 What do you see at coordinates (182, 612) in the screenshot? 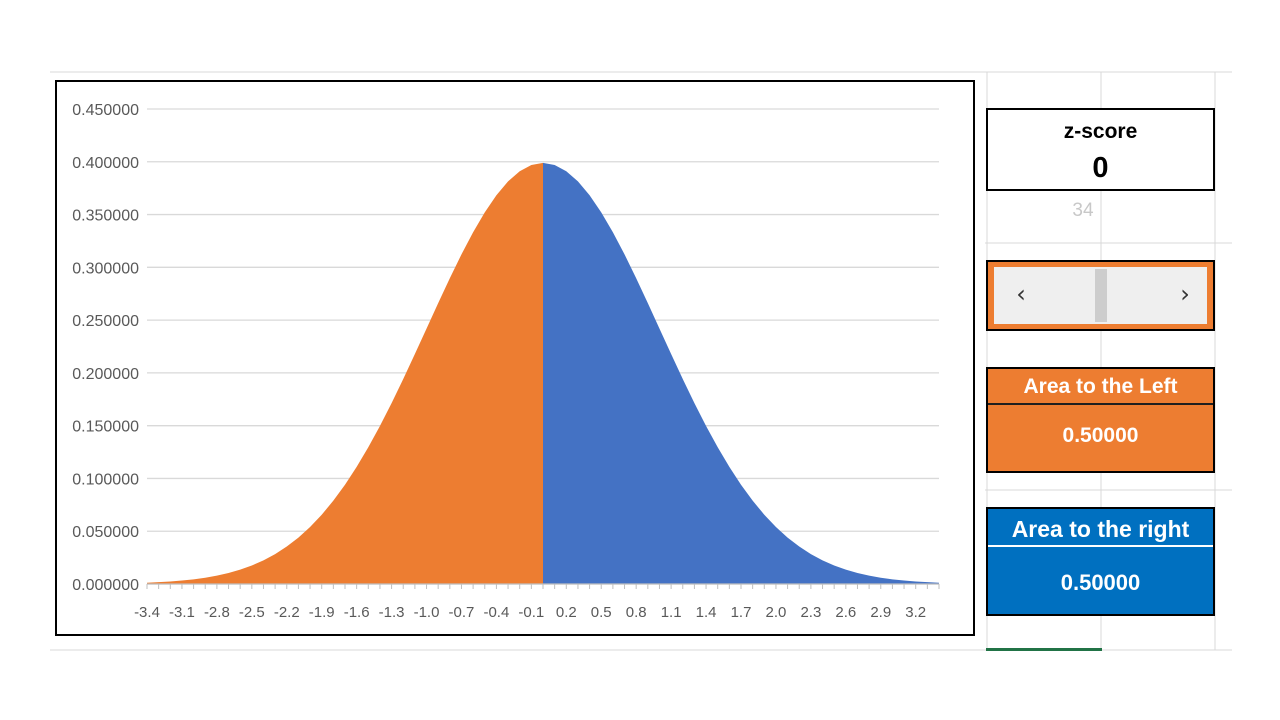
I see `x-tick-label: -3.1` at bounding box center [182, 612].